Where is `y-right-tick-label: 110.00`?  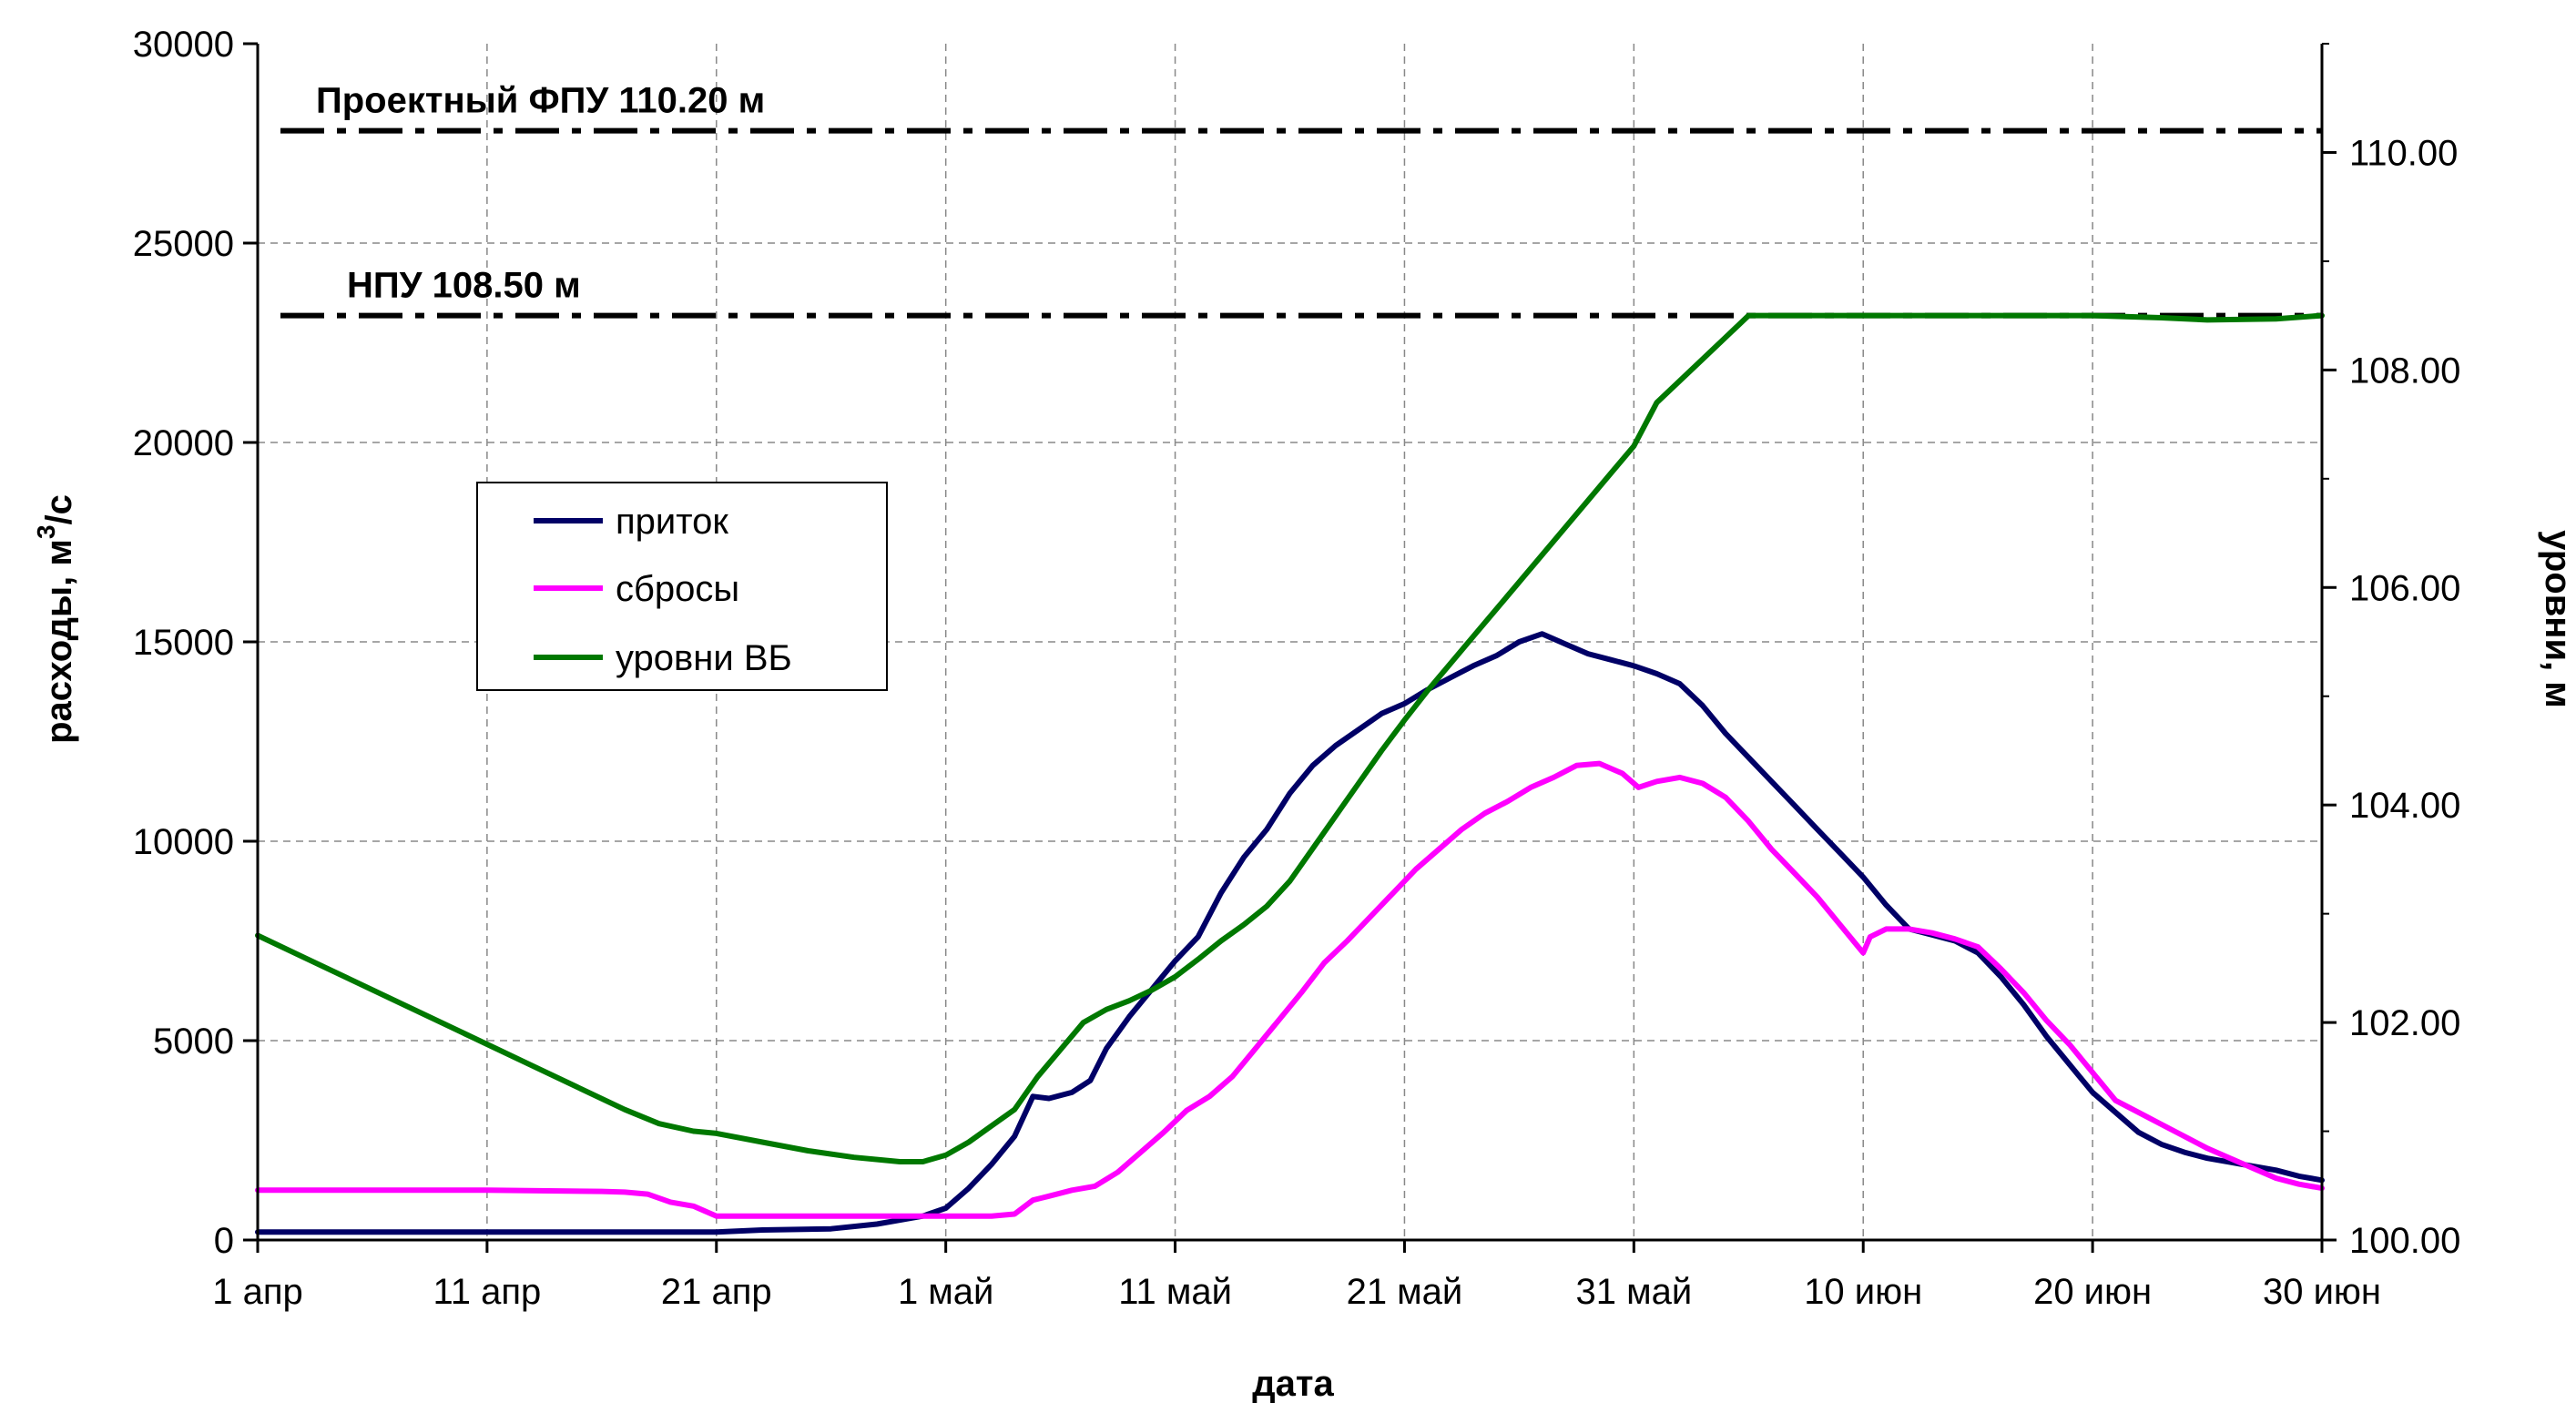 y-right-tick-label: 110.00 is located at coordinates (2403, 153).